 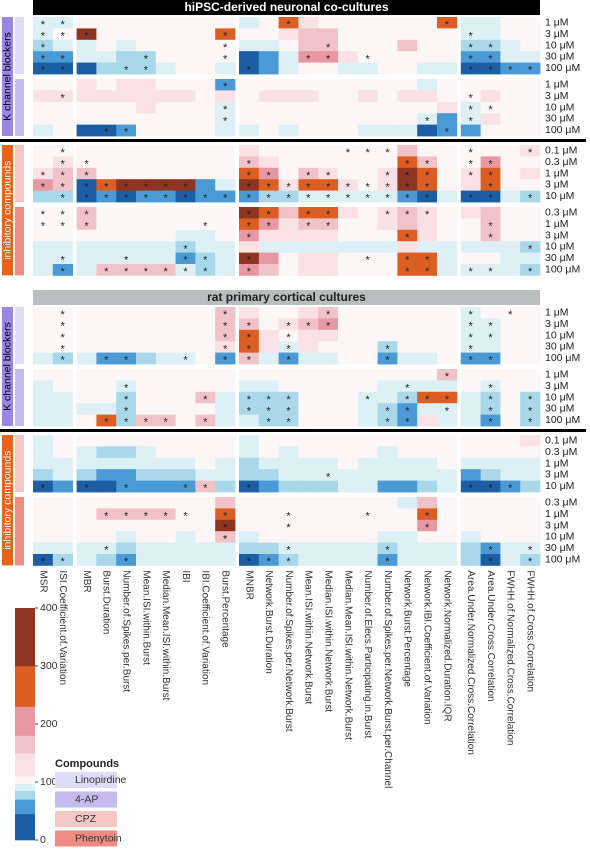 I want to click on row-label: 3 μM, so click(x=557, y=525).